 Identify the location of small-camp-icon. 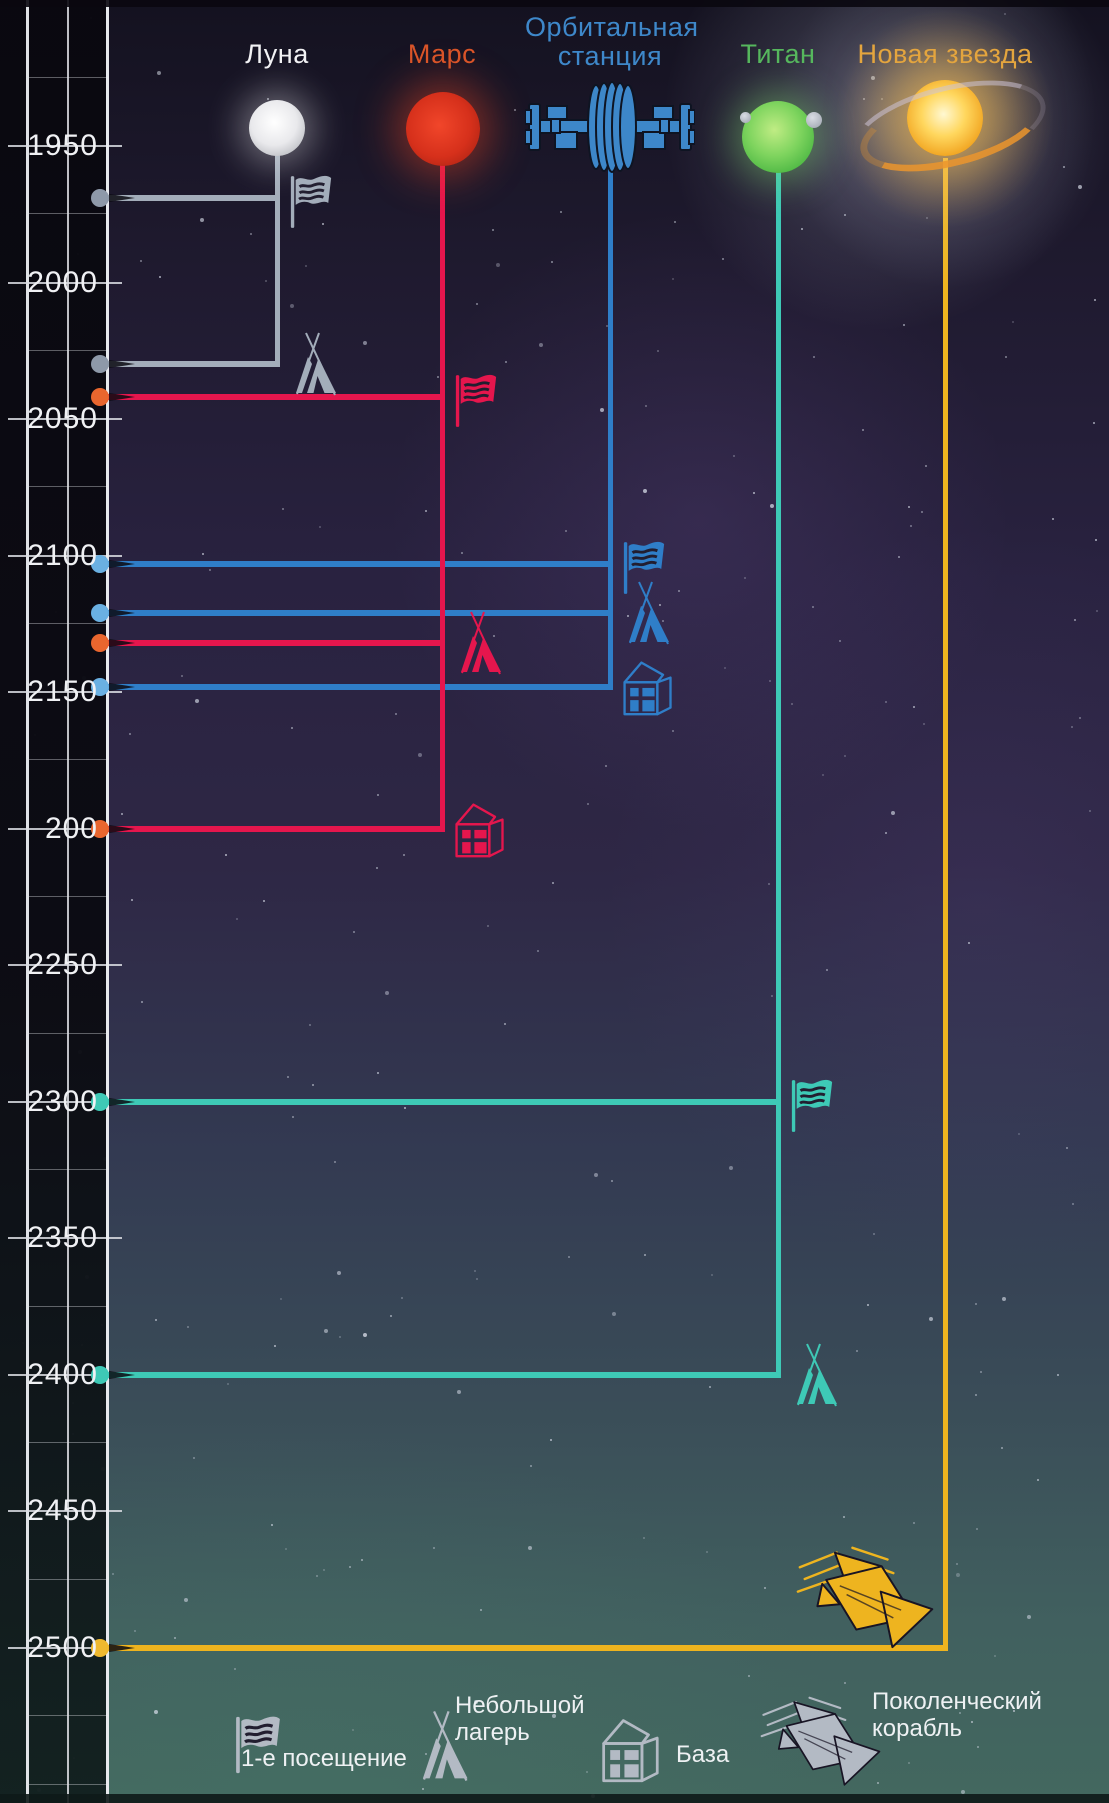
(815, 1375).